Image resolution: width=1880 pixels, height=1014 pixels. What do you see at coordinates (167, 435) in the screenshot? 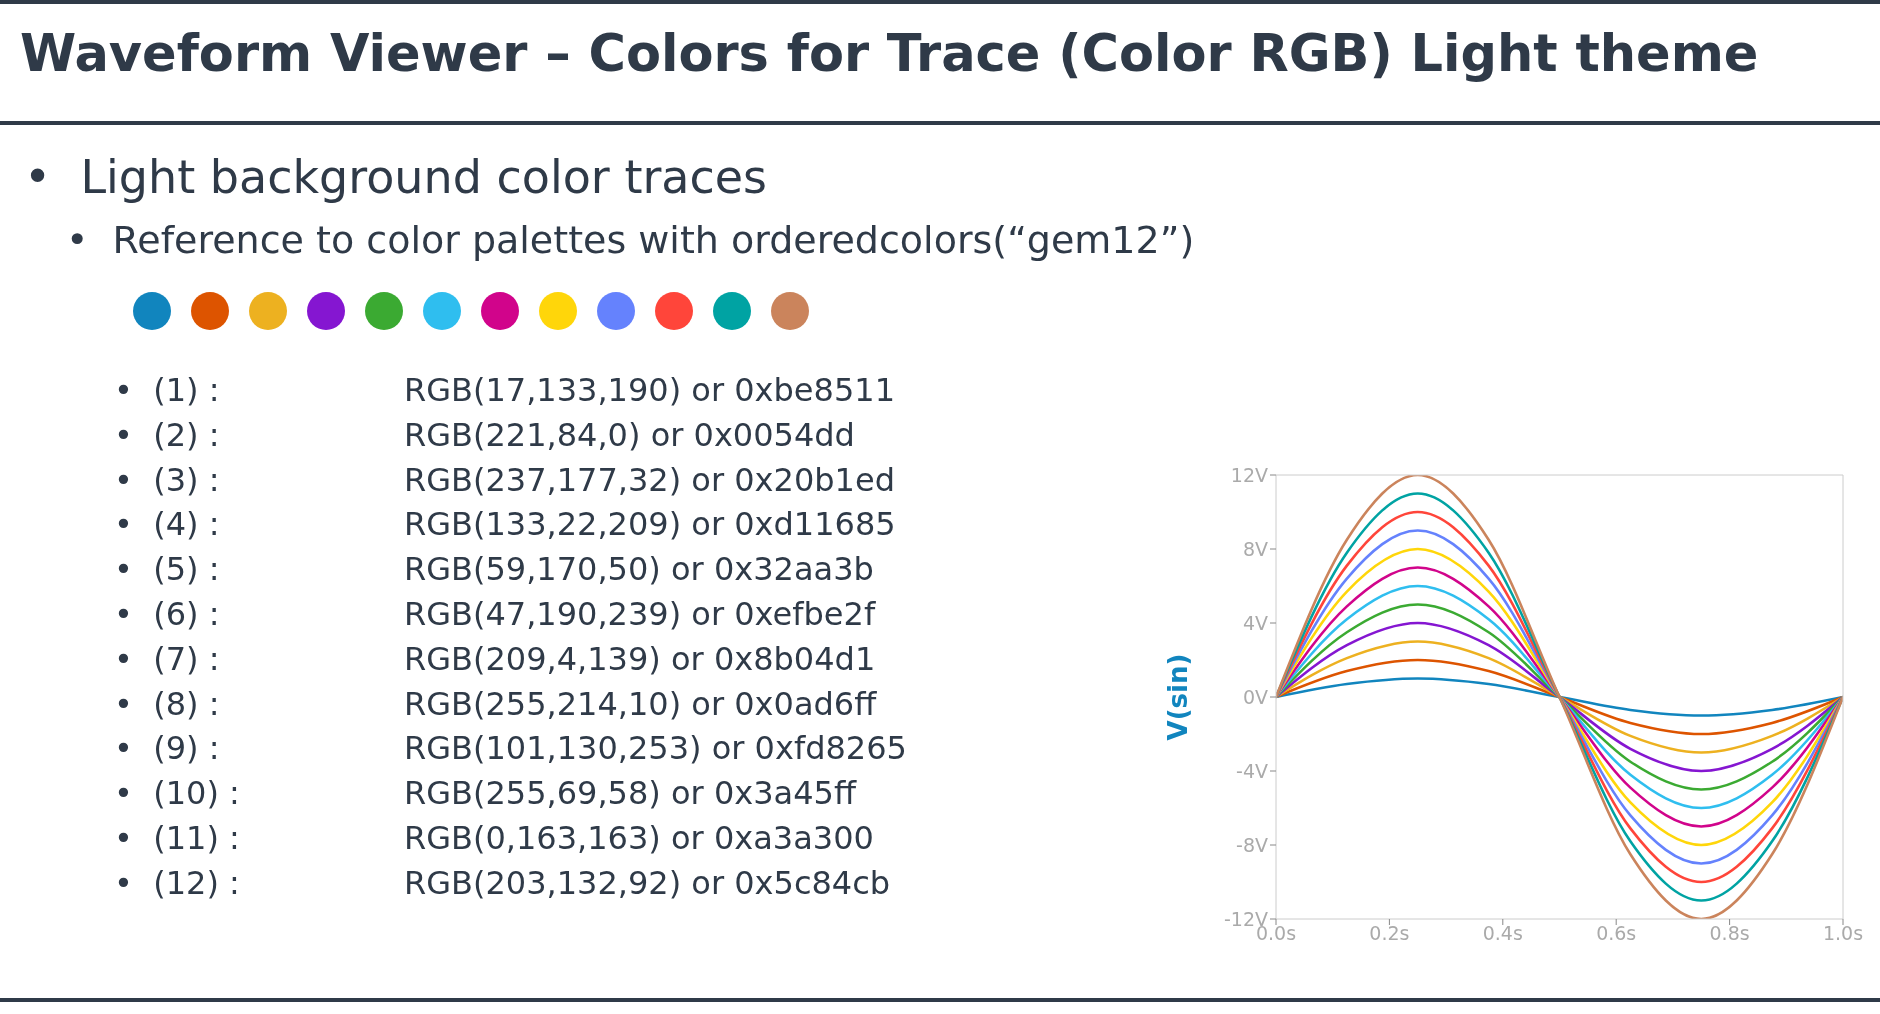
I see `text: • (2) :` at bounding box center [167, 435].